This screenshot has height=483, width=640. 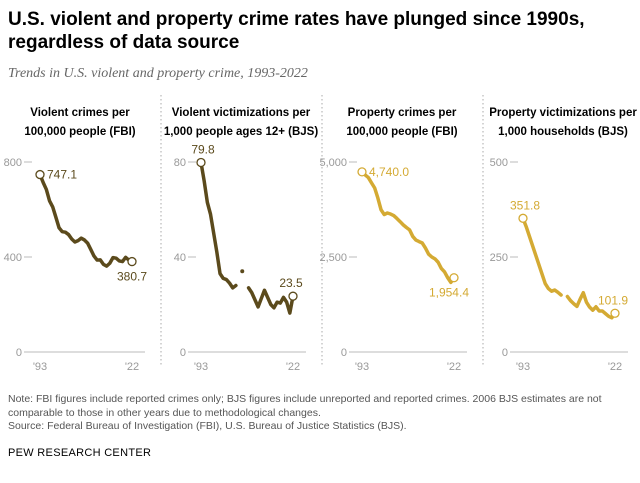 I want to click on end-data-label: 101.9, so click(x=613, y=300).